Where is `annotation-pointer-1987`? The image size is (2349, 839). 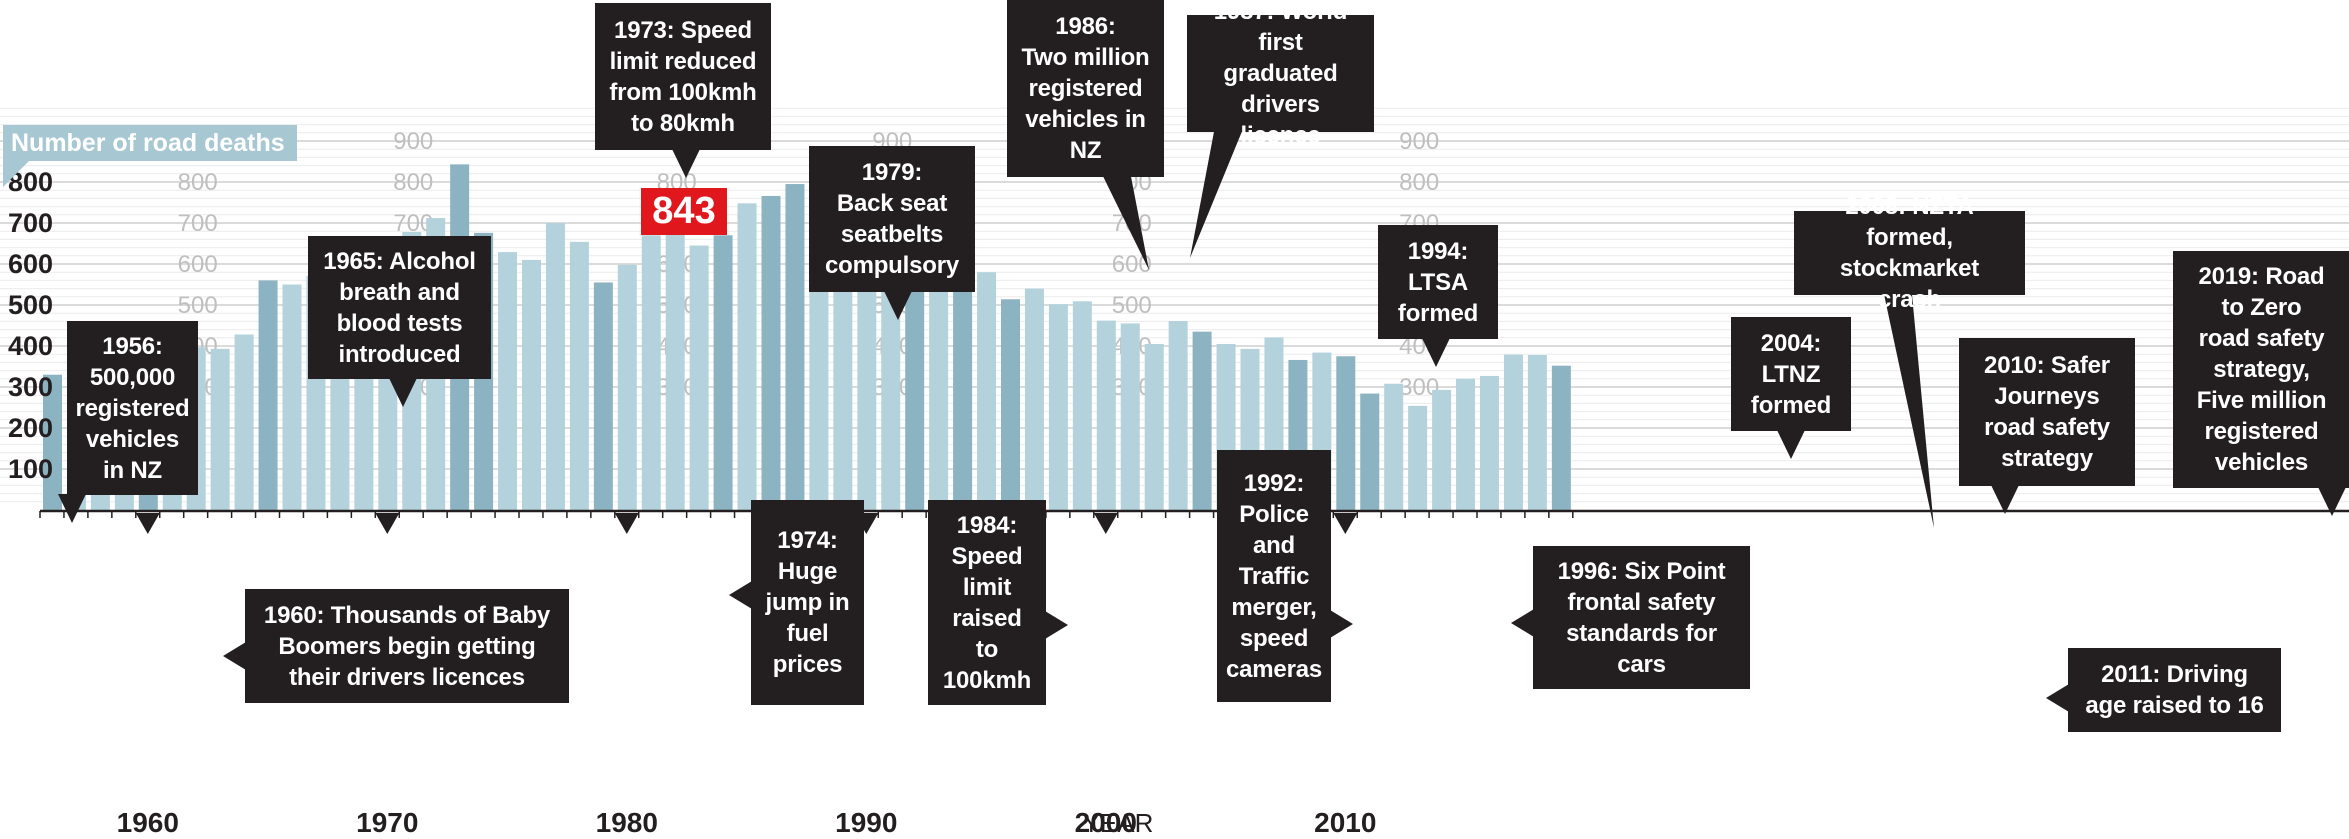 annotation-pointer-1987 is located at coordinates (1216, 194).